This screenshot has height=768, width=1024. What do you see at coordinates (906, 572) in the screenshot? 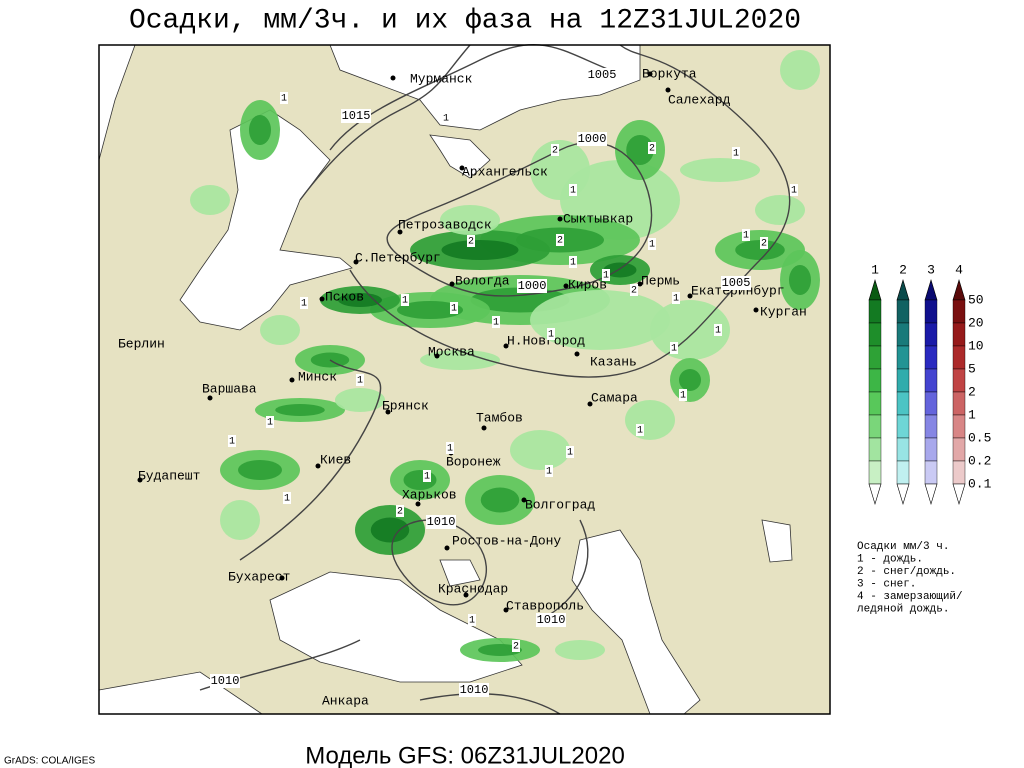
I see `legend-caption: 2 - снег/дождь.` at bounding box center [906, 572].